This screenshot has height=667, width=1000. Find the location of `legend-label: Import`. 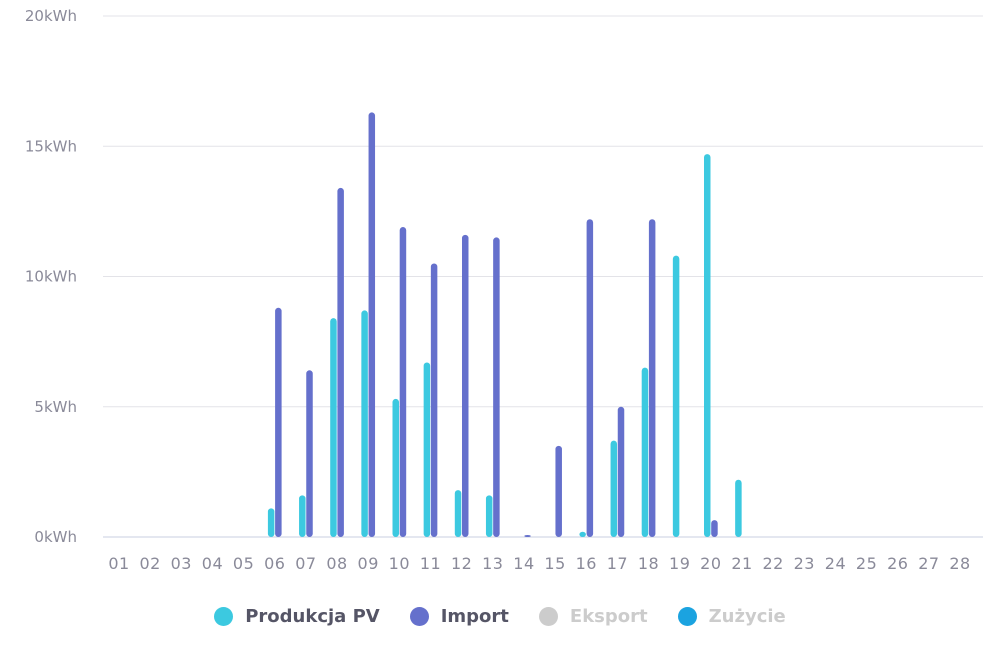

legend-label: Import is located at coordinates (474, 616).